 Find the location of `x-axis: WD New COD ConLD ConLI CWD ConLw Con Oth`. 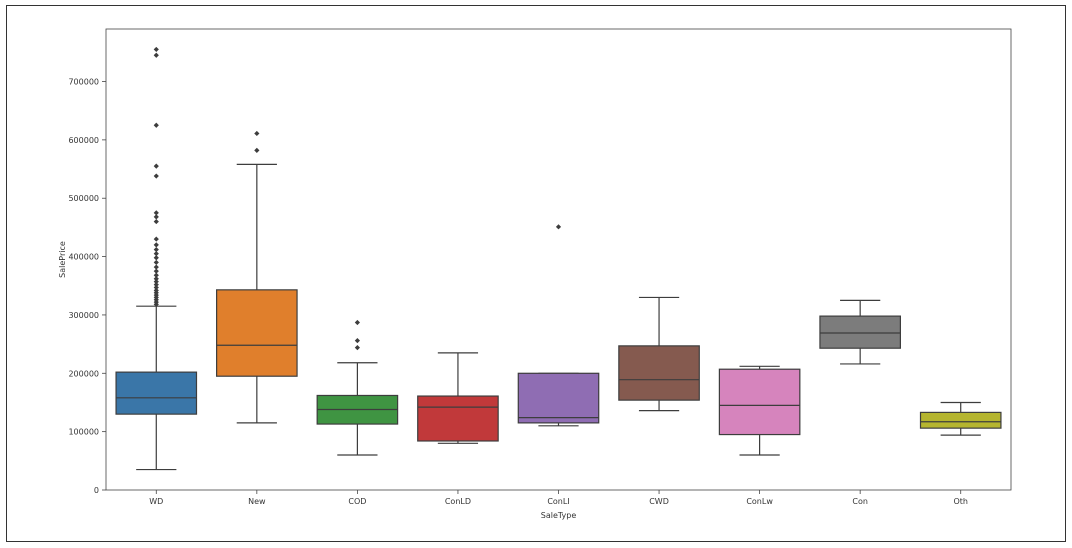

x-axis: WD New COD ConLD ConLI CWD ConLw Con Oth is located at coordinates (558, 498).